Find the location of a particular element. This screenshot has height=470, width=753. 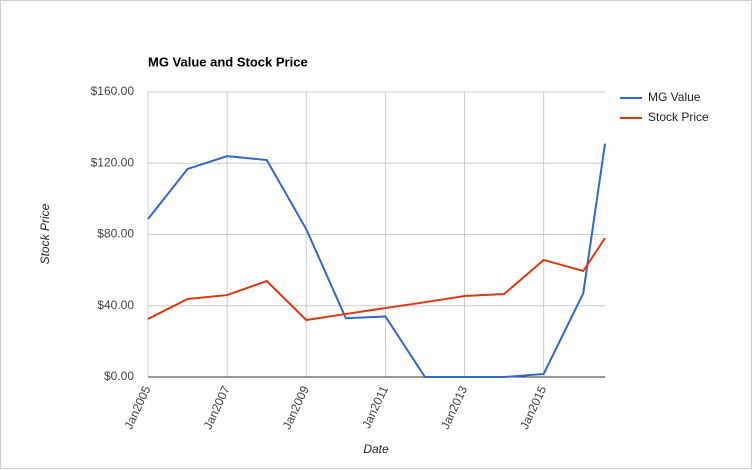

legend-label: MG Value is located at coordinates (674, 97).